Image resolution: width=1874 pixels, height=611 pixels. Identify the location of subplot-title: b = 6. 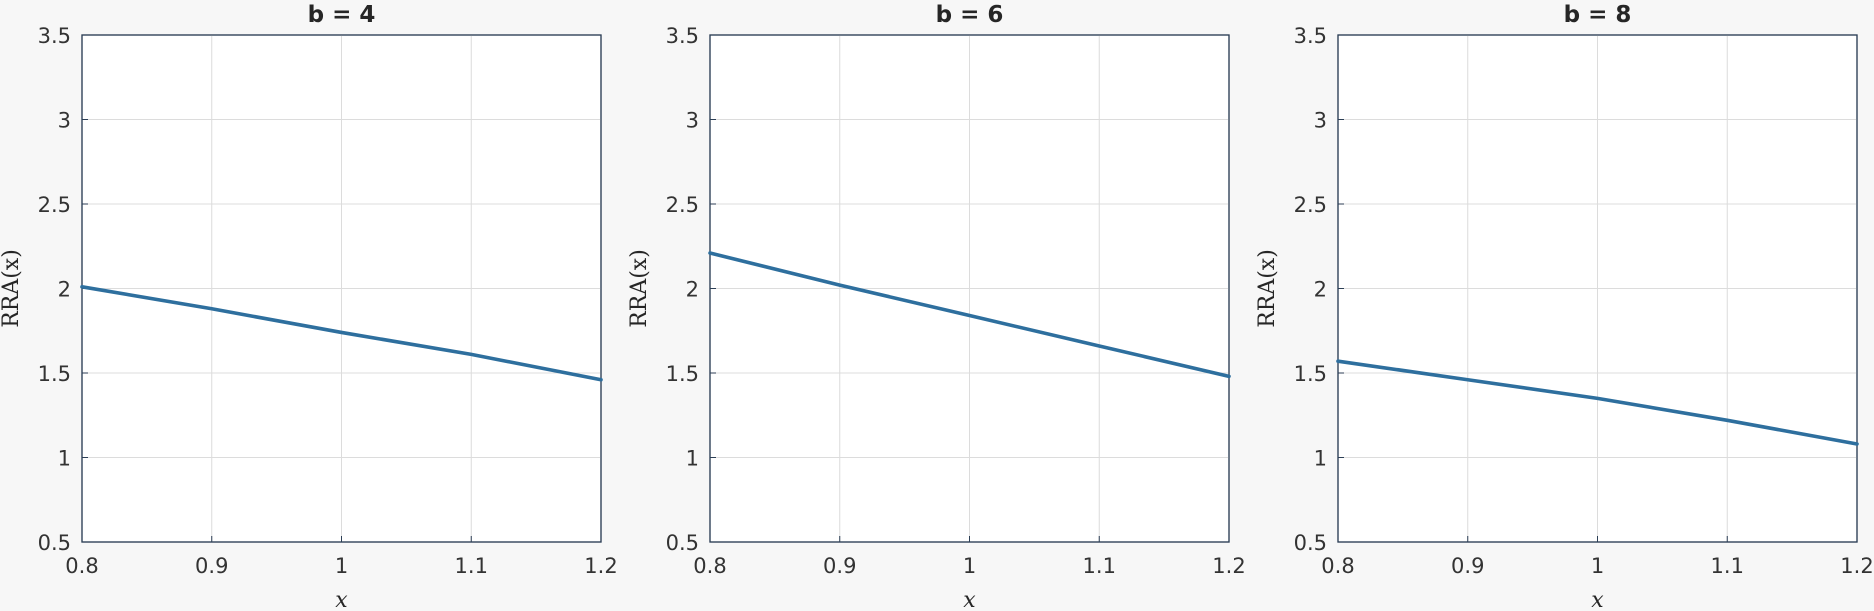
(970, 15).